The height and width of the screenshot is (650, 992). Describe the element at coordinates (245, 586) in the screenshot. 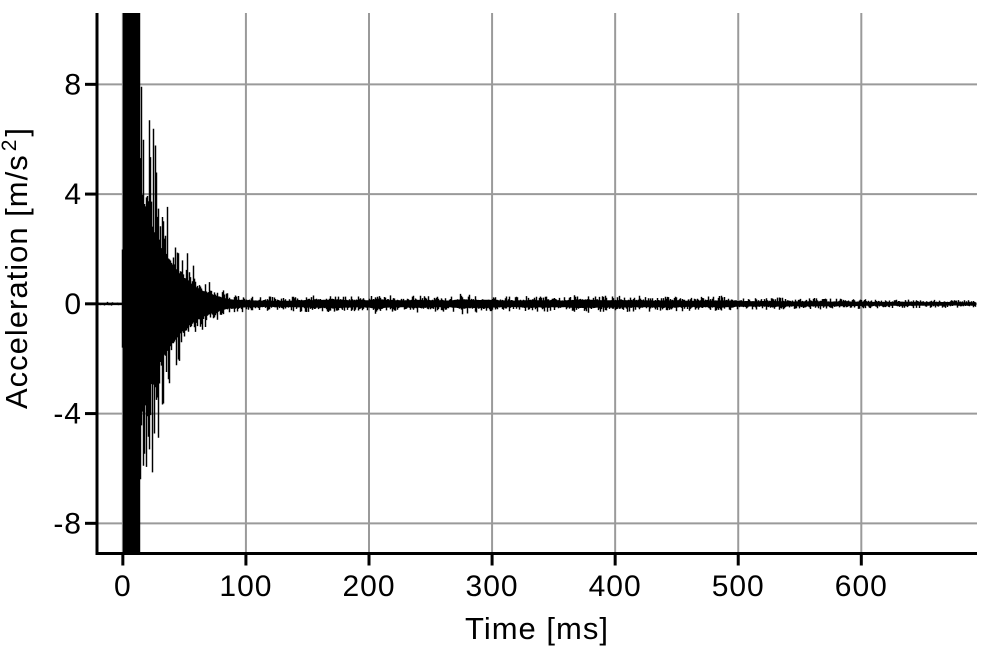

I see `x-tick-label: 100` at that location.